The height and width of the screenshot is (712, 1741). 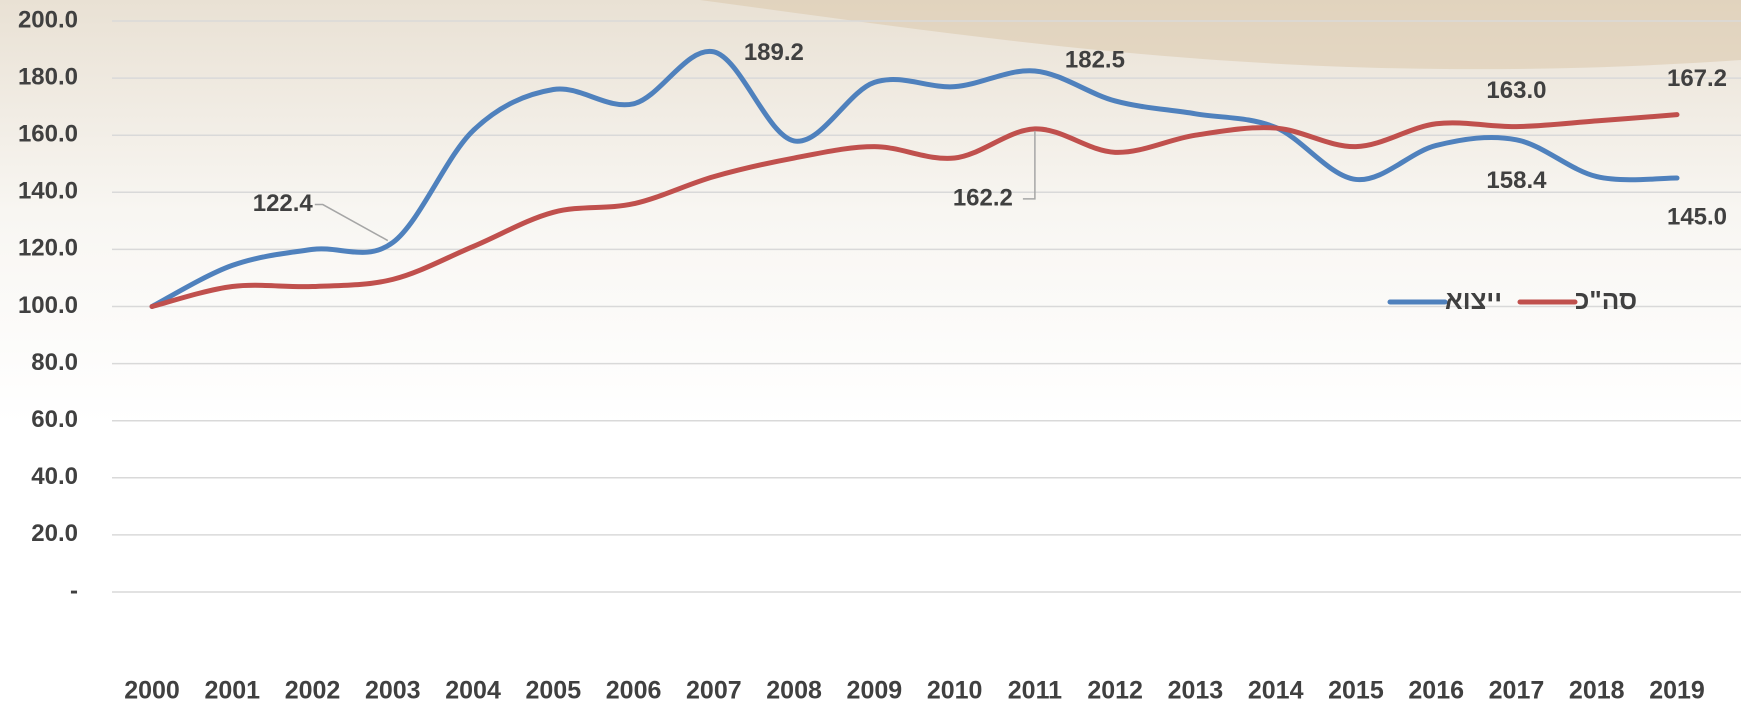 I want to click on data-label: 122.4, so click(x=283, y=203).